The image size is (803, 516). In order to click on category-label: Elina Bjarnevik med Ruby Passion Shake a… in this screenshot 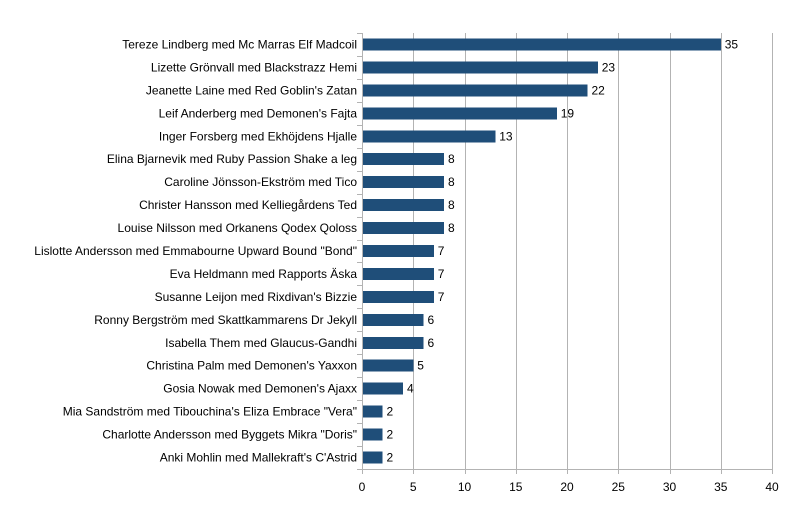, I will do `click(232, 159)`.